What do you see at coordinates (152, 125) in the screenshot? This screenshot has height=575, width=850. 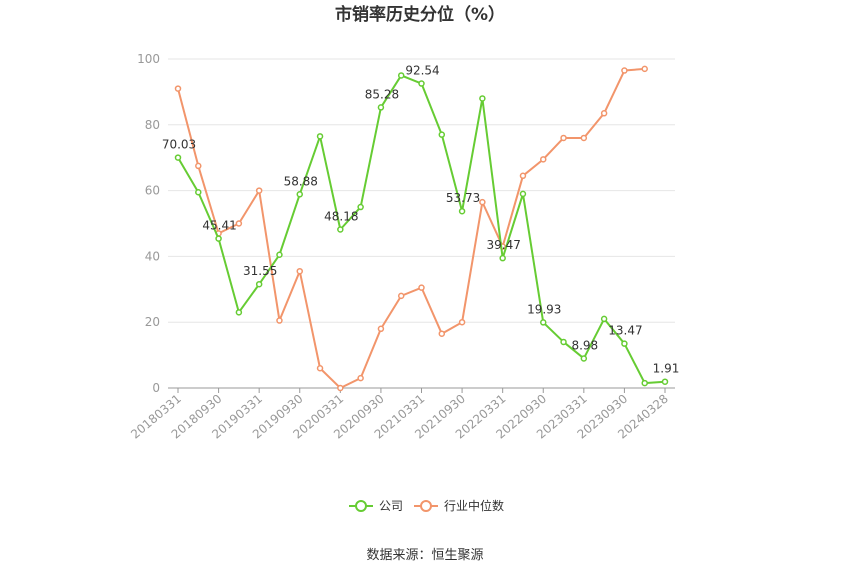 I see `y-tick-label: 80` at bounding box center [152, 125].